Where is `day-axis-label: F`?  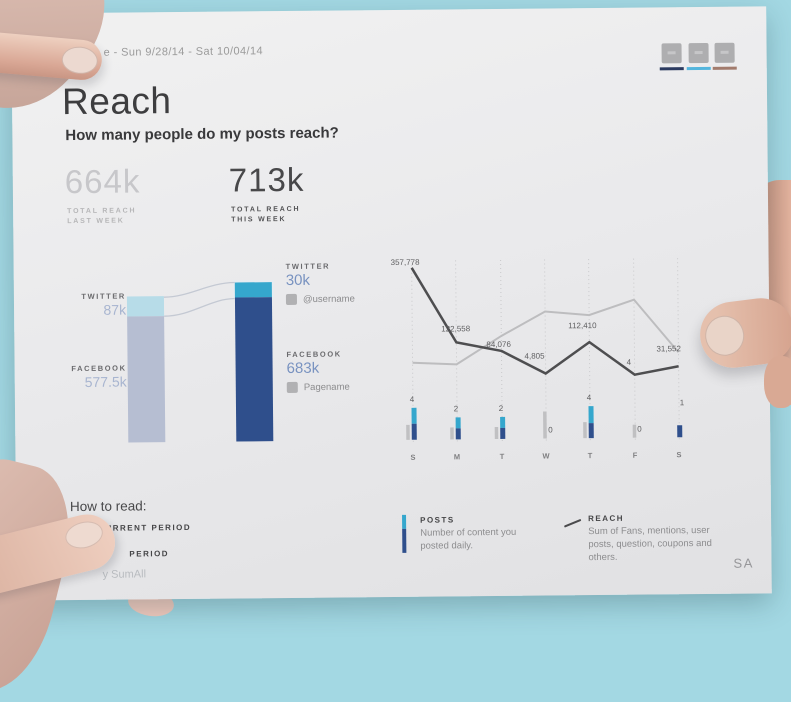
day-axis-label: F is located at coordinates (635, 455).